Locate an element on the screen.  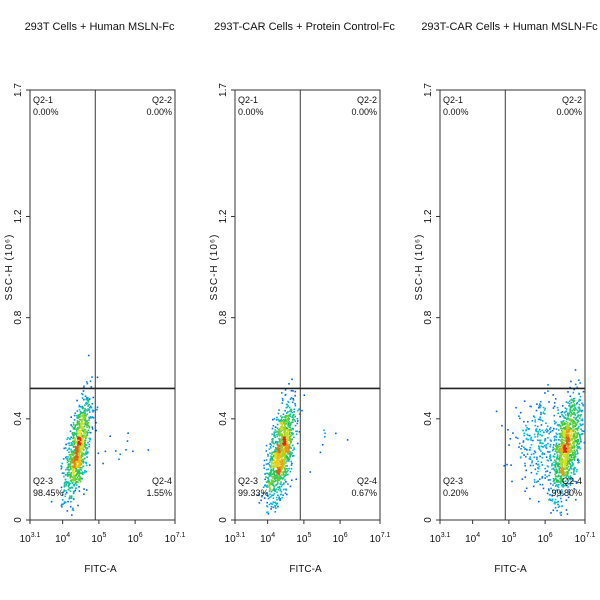
y-tick-label: 0.8 is located at coordinates (223, 317).